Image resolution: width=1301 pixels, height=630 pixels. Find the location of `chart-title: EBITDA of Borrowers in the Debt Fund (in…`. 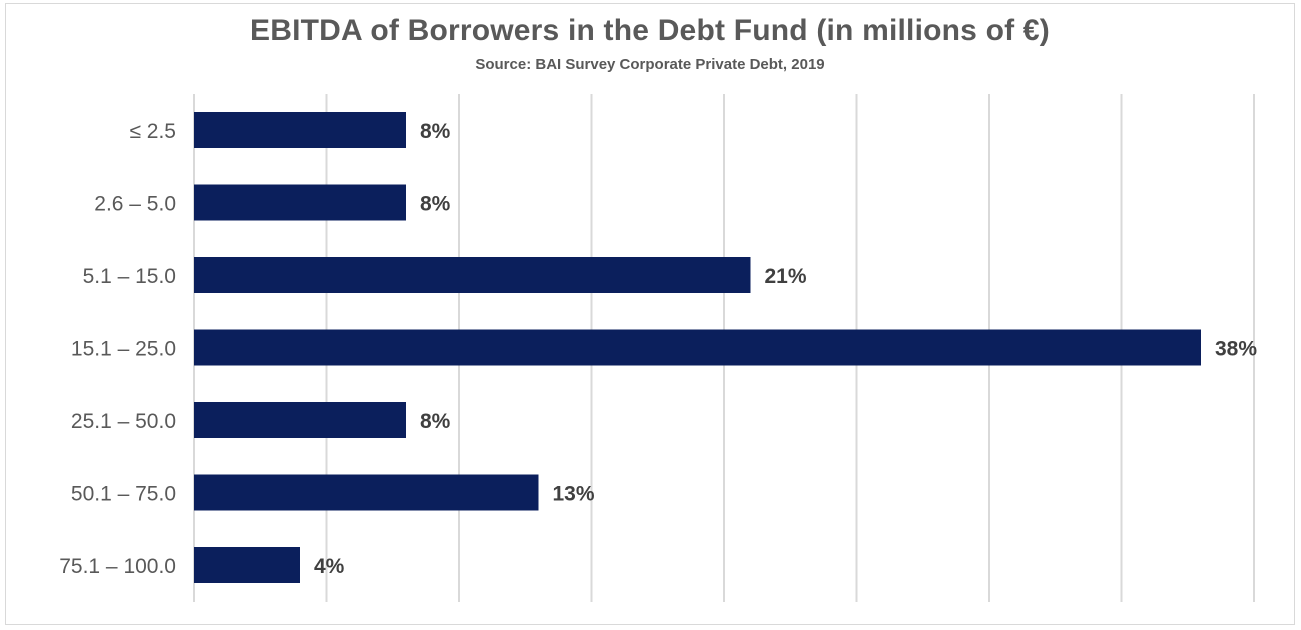

chart-title: EBITDA of Borrowers in the Debt Fund (in… is located at coordinates (650, 30).